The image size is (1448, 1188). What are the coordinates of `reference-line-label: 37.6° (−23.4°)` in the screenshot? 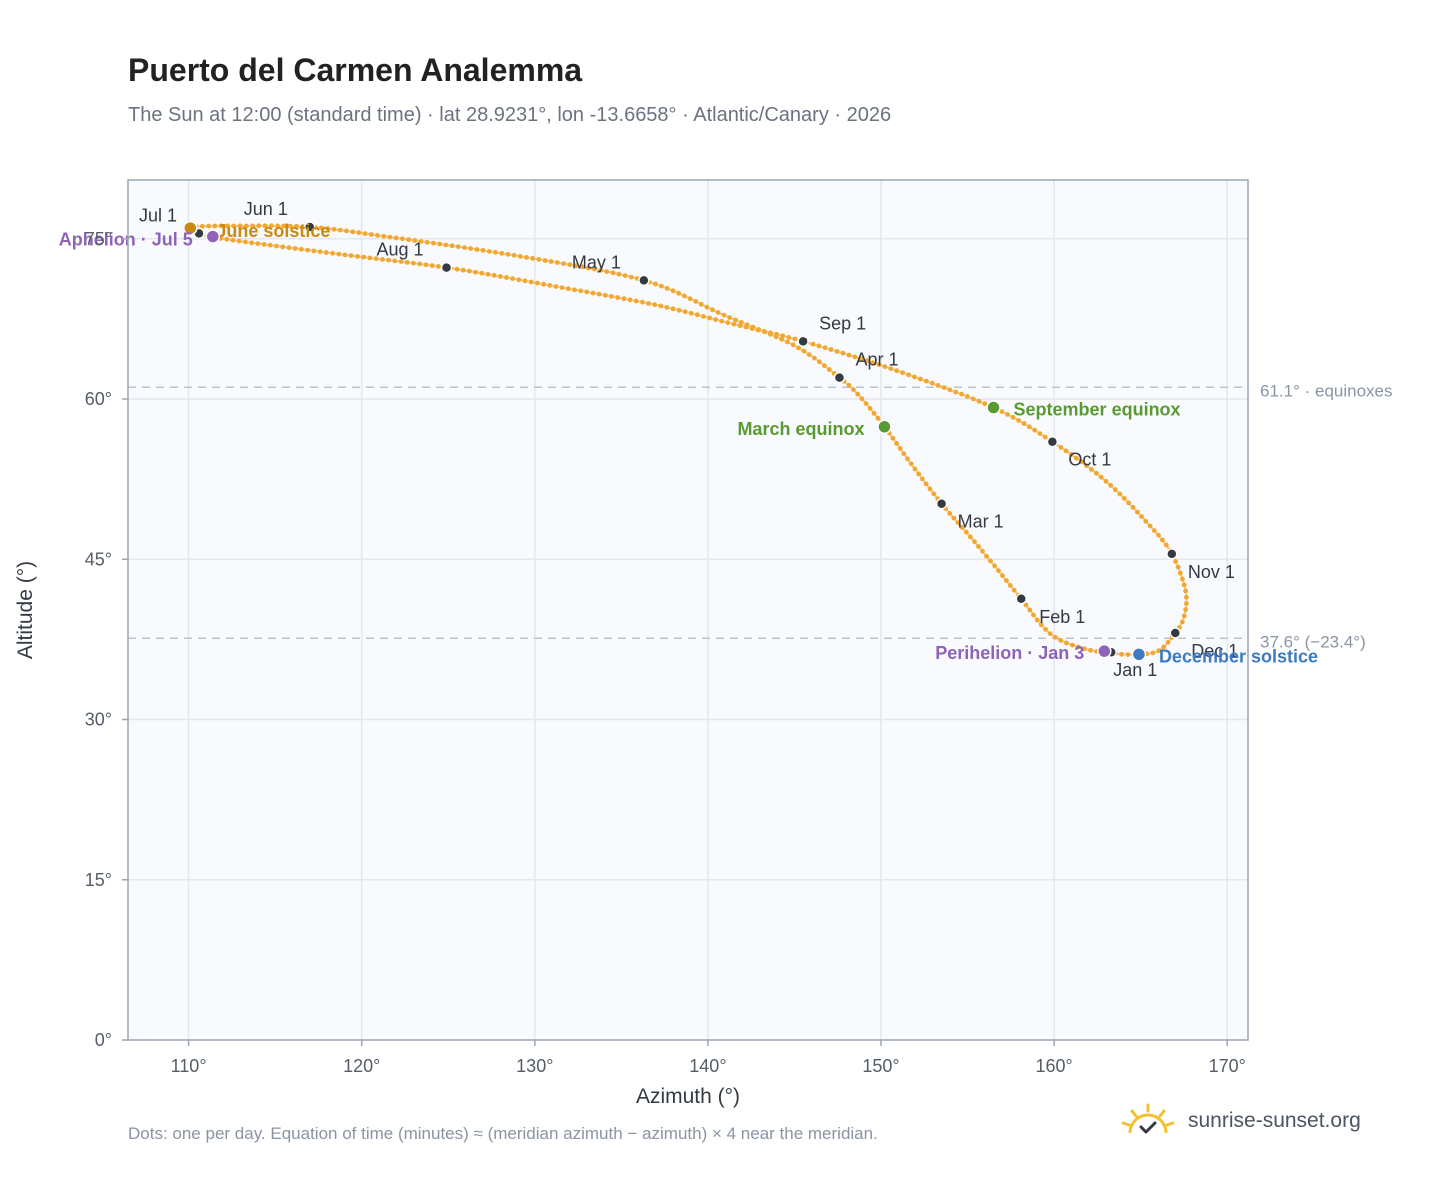 It's located at (1313, 641).